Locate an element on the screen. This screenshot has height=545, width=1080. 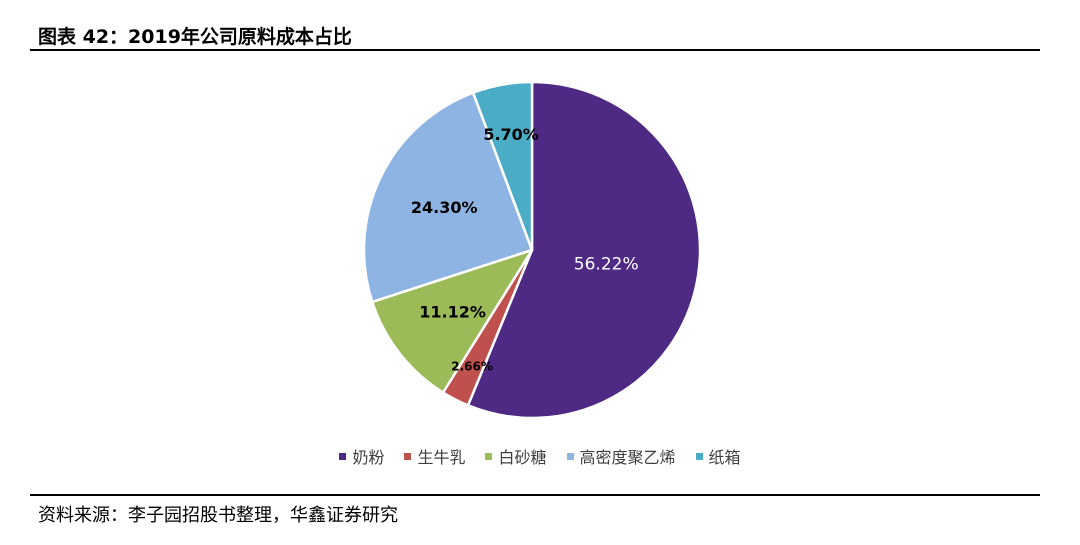
legend-label: 纸箱 is located at coordinates (724, 457).